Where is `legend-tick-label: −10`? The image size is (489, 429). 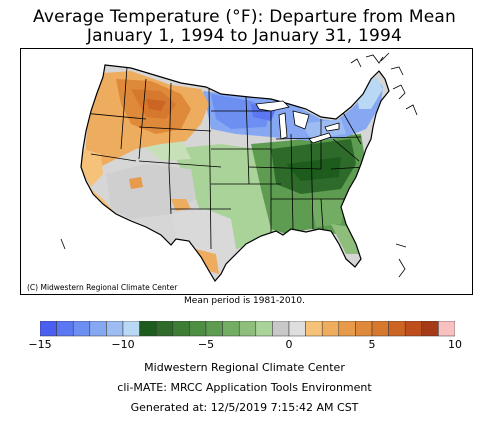
legend-tick-label: −10 is located at coordinates (123, 344).